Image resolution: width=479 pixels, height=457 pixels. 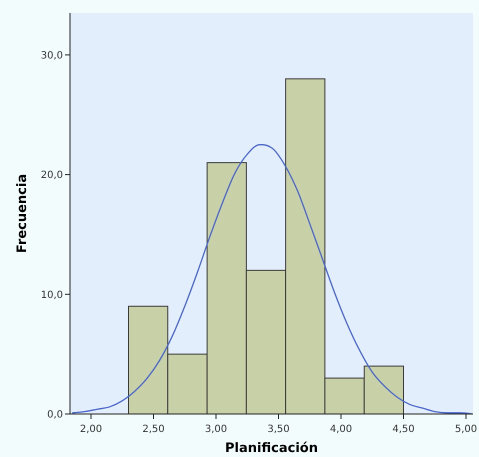 I want to click on x-tick-label: 4,00, so click(x=341, y=429).